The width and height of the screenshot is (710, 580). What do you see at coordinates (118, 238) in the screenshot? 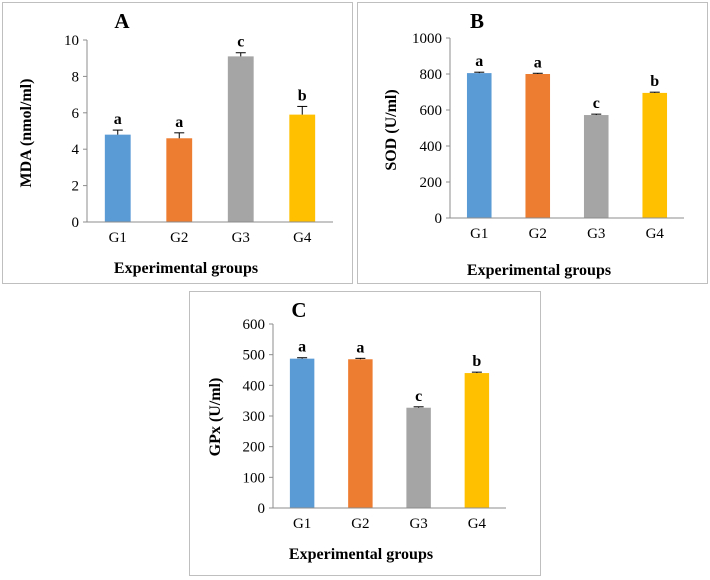
I see `category-label-a: G1` at bounding box center [118, 238].